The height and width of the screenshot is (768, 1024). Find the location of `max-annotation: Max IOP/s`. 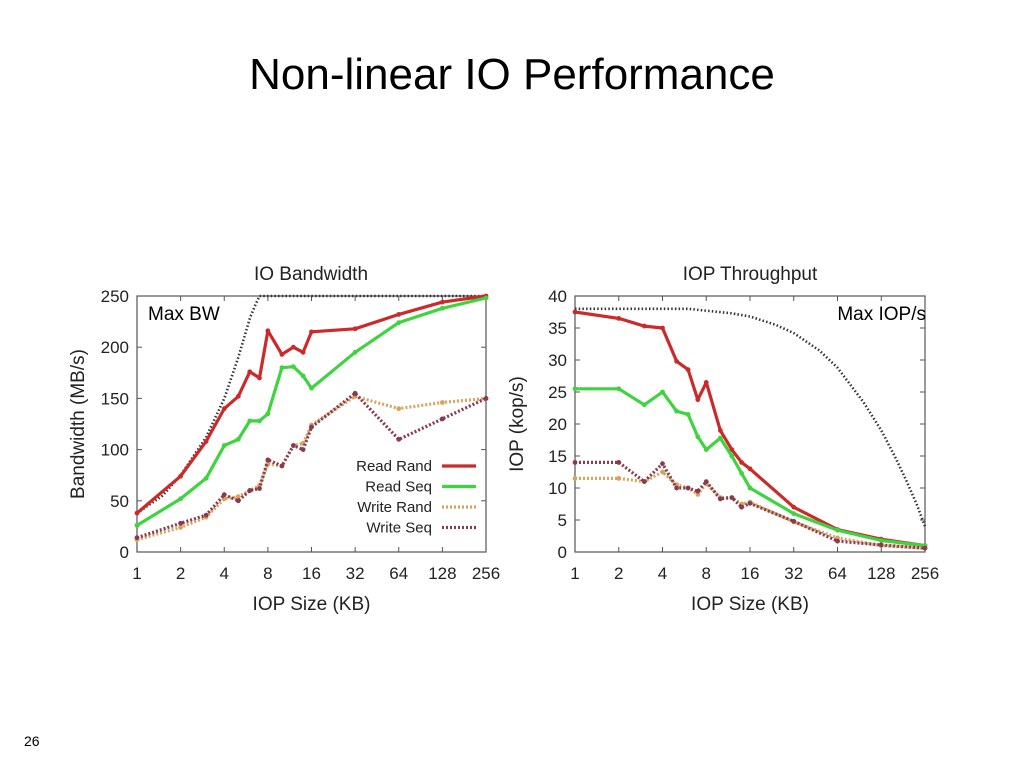

max-annotation: Max IOP/s is located at coordinates (881, 314).